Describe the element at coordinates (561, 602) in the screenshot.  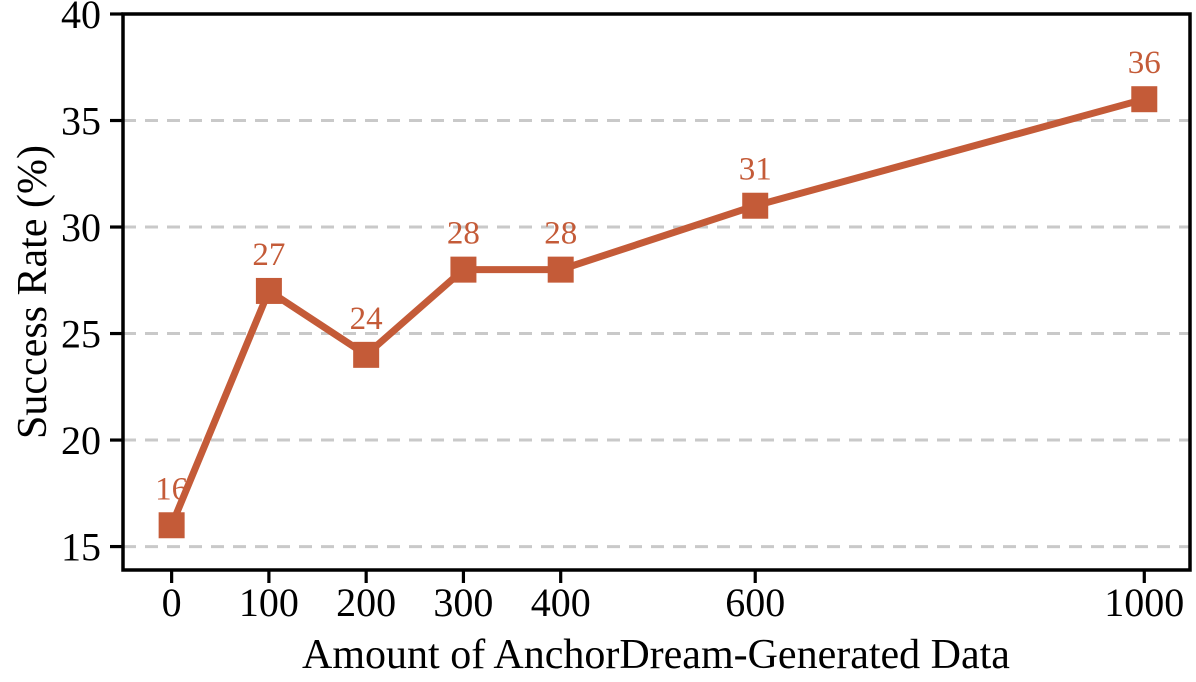
I see `x-tick-label: 400` at that location.